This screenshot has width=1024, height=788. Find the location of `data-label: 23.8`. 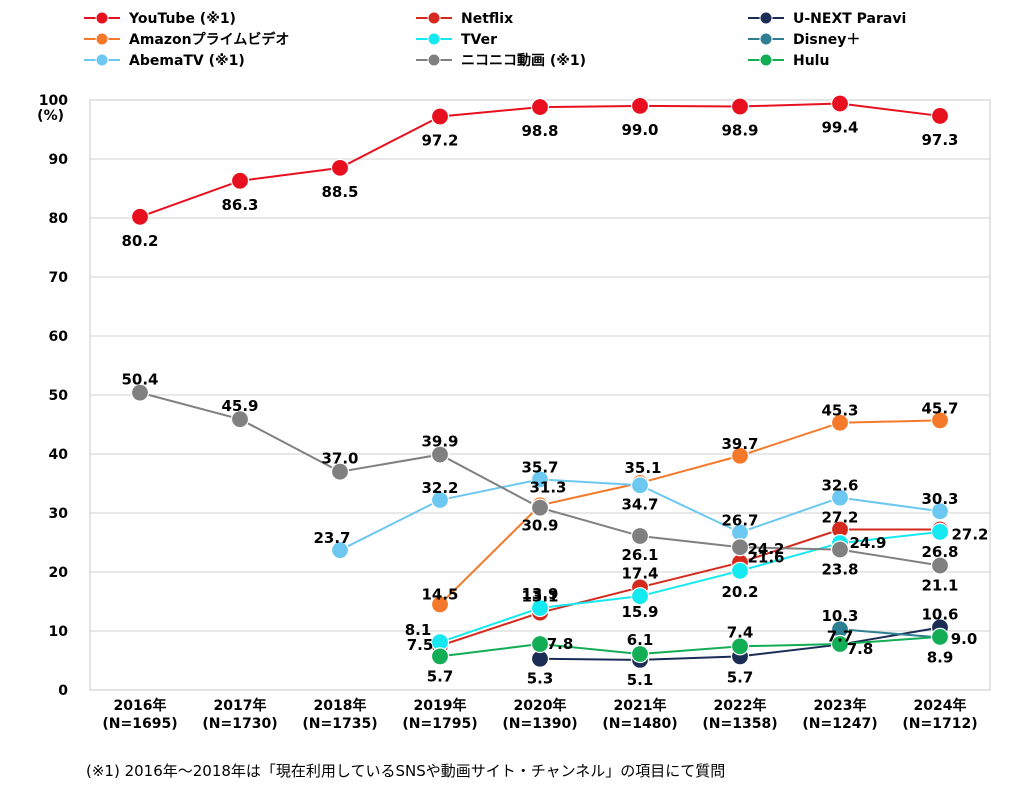

data-label: 23.8 is located at coordinates (839, 570).